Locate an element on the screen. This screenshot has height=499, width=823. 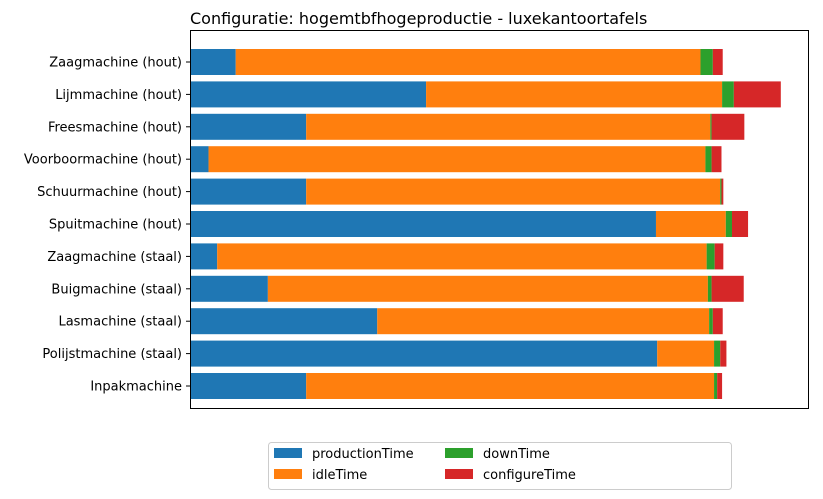
bar-lasmachine-staal-downTime is located at coordinates (711, 321).